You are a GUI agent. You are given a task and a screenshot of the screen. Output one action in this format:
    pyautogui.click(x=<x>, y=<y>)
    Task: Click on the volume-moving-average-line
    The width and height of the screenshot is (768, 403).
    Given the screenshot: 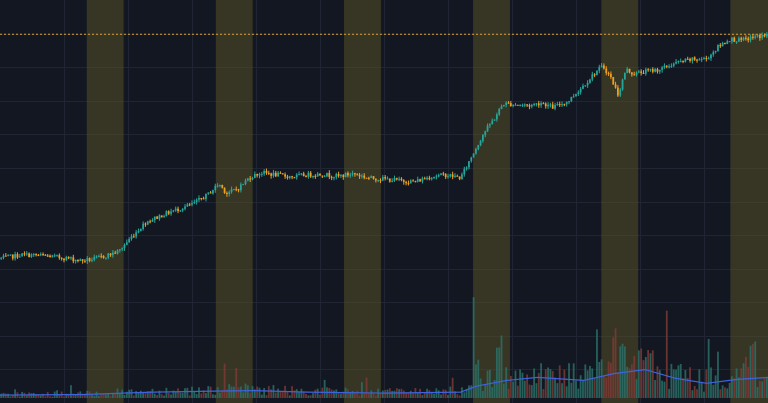 What is the action you would take?
    pyautogui.click(x=384, y=382)
    